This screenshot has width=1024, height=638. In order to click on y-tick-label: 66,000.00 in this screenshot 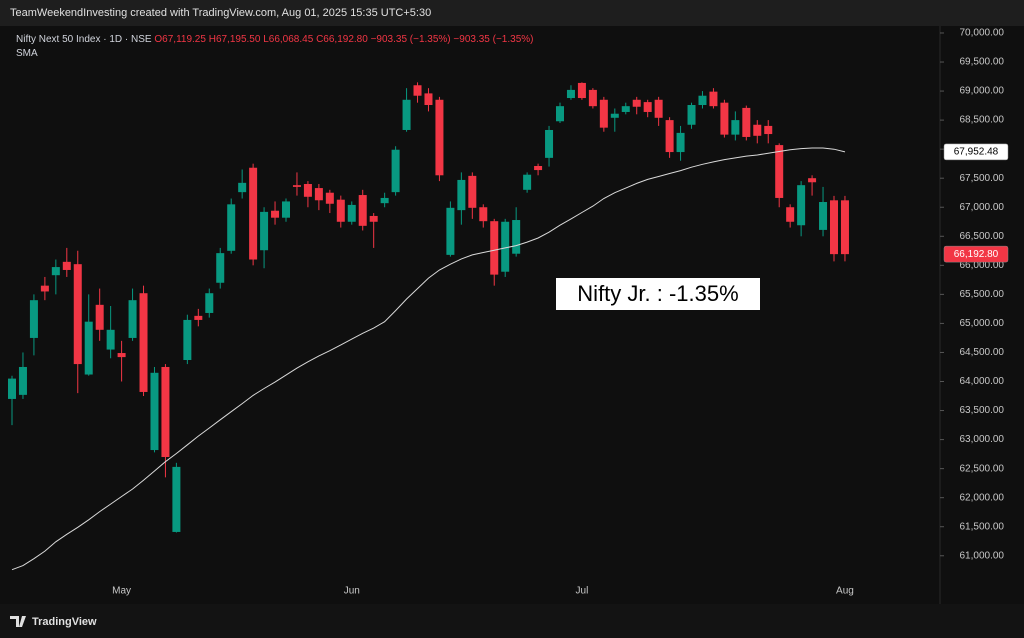, I will do `click(982, 265)`.